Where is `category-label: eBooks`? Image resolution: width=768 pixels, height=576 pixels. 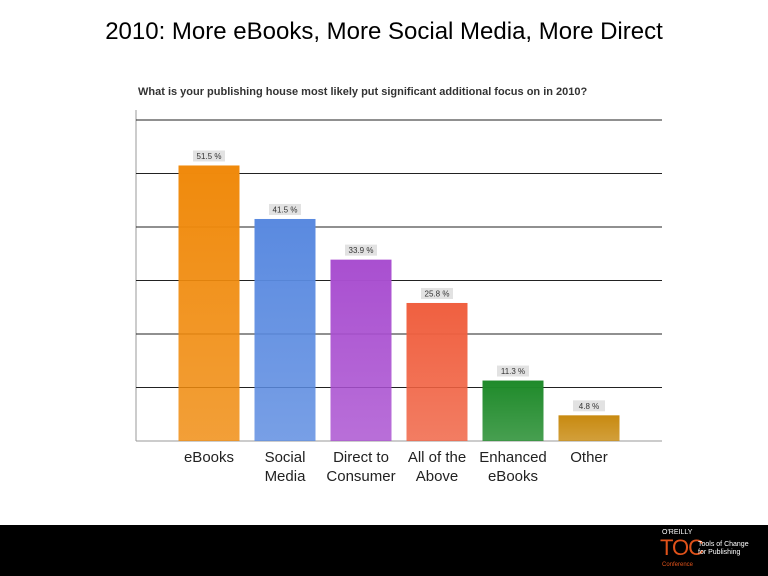 category-label: eBooks is located at coordinates (209, 457).